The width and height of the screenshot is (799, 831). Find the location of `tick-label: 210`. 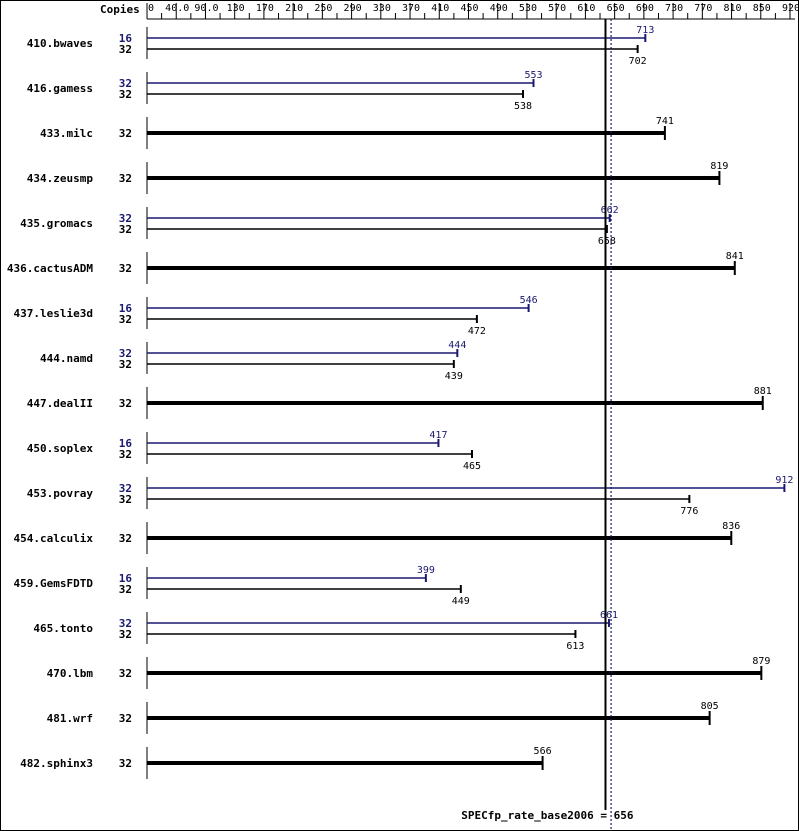

tick-label: 210 is located at coordinates (294, 8).